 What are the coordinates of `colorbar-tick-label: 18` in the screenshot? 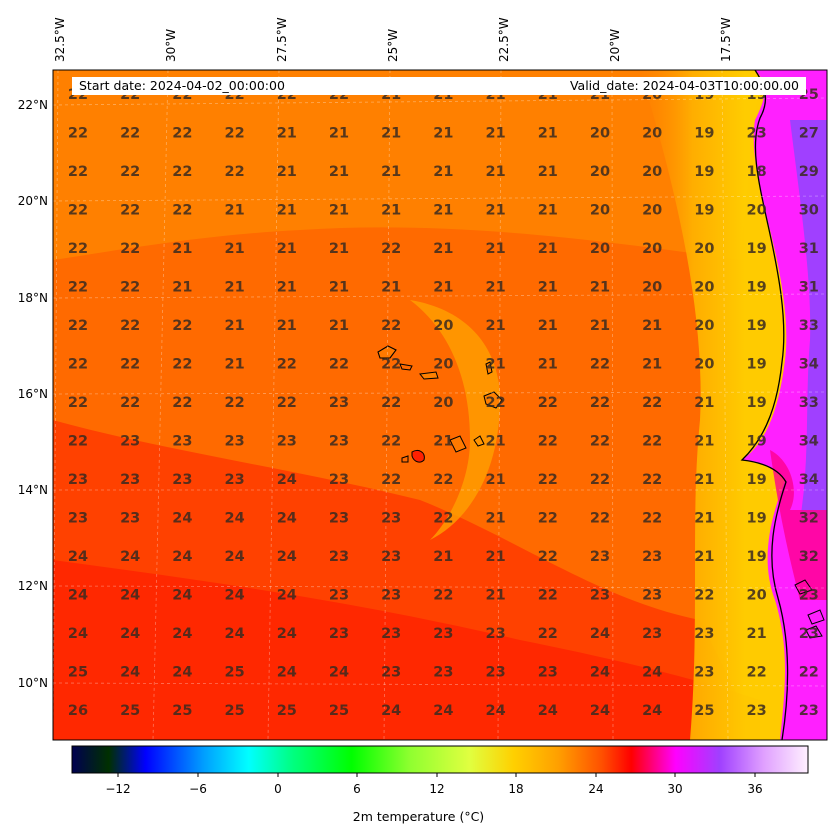 It's located at (516, 789).